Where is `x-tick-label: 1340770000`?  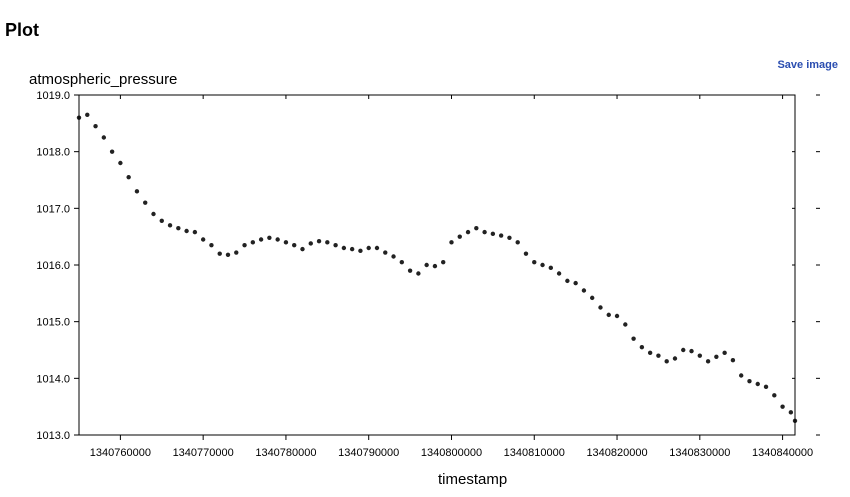 x-tick-label: 1340770000 is located at coordinates (203, 453).